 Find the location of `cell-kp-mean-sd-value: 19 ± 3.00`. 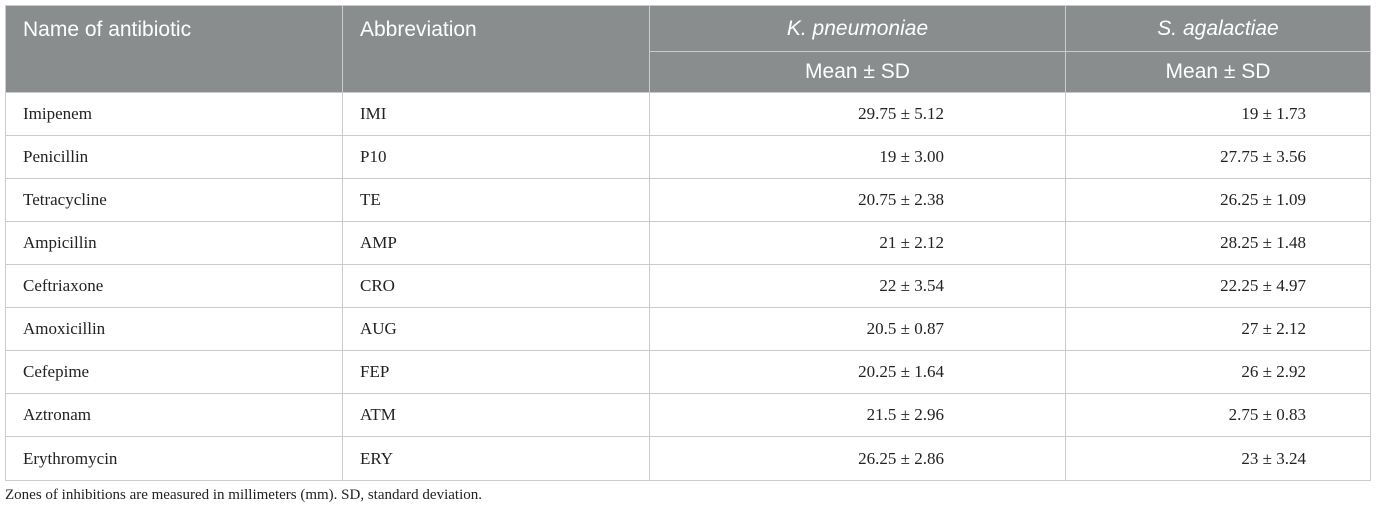

cell-kp-mean-sd-value: 19 ± 3.00 is located at coordinates (911, 156).